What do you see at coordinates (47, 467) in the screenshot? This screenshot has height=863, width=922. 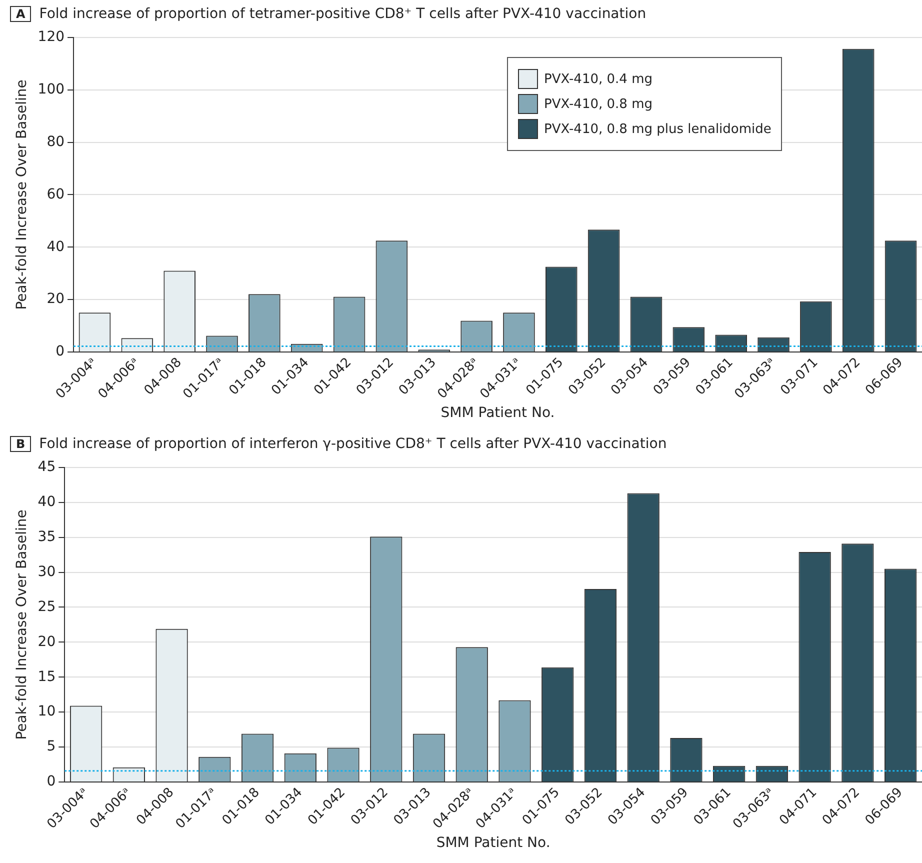 I see `y-tick-label: 45` at bounding box center [47, 467].